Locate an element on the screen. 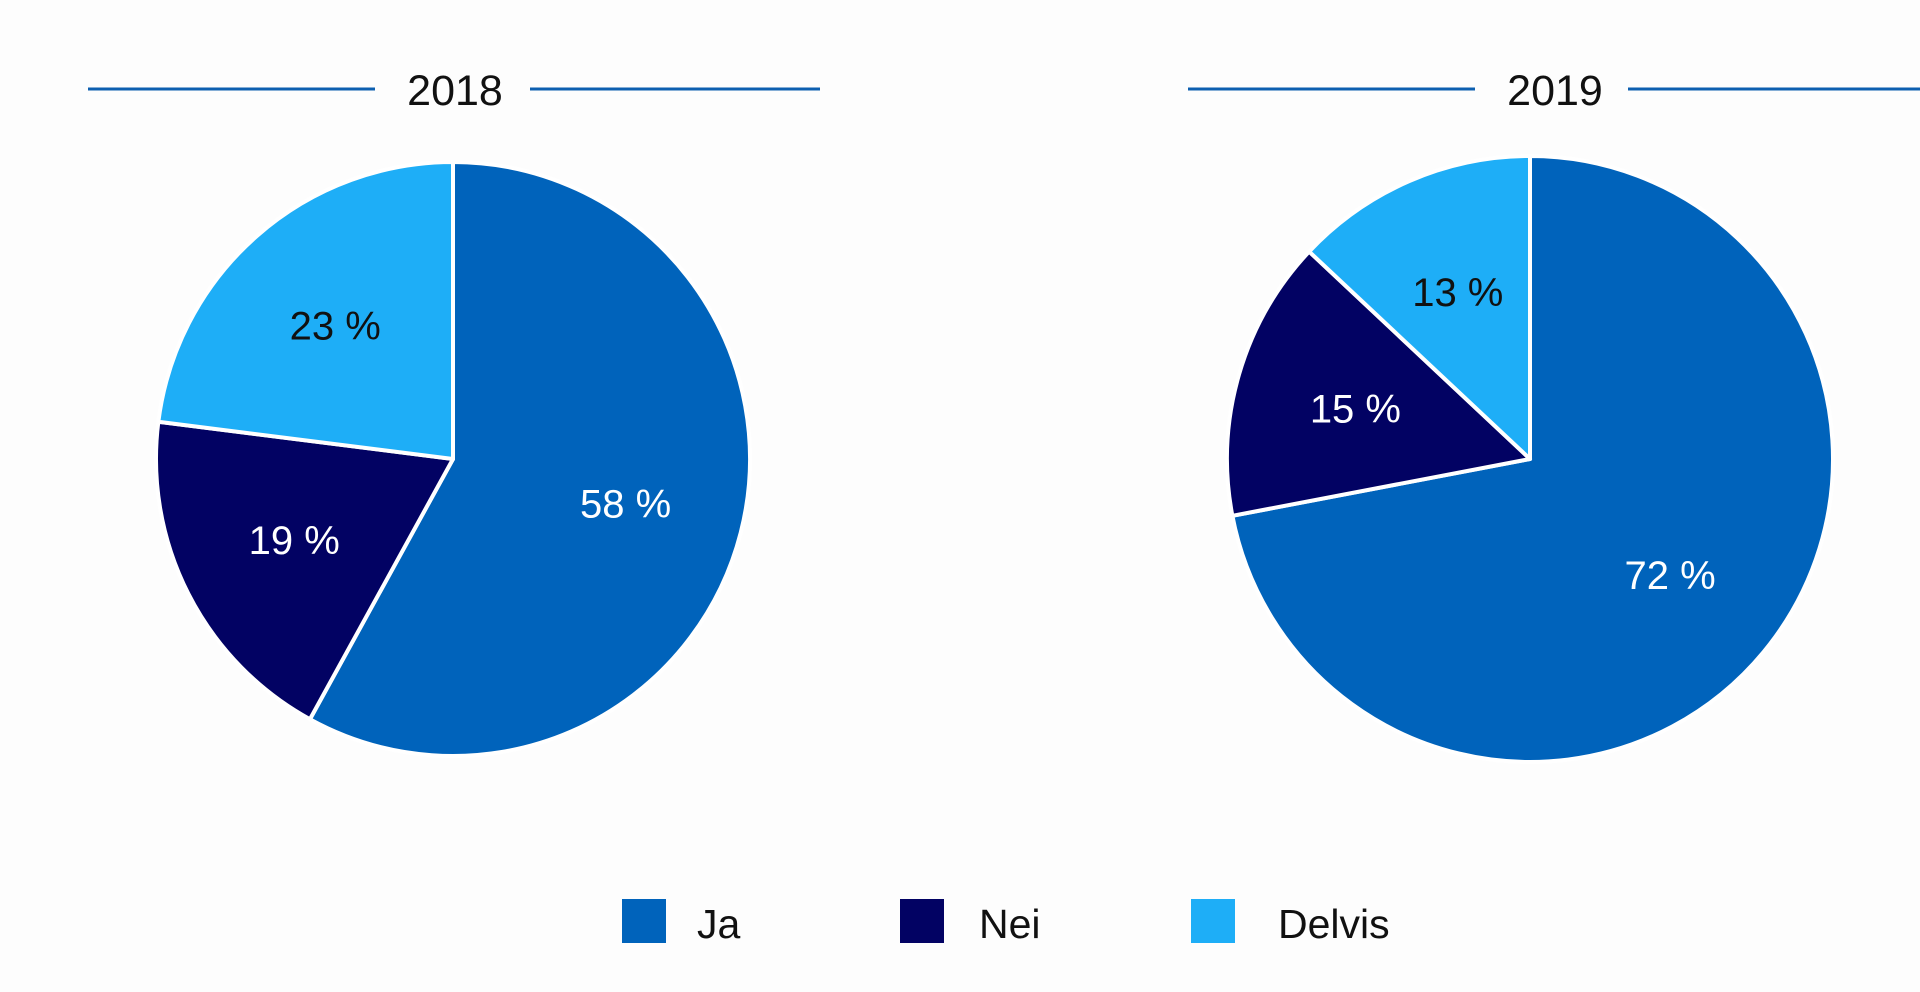 Image resolution: width=1920 pixels, height=992 pixels. pie-slice-ja-2018 is located at coordinates (529, 459).